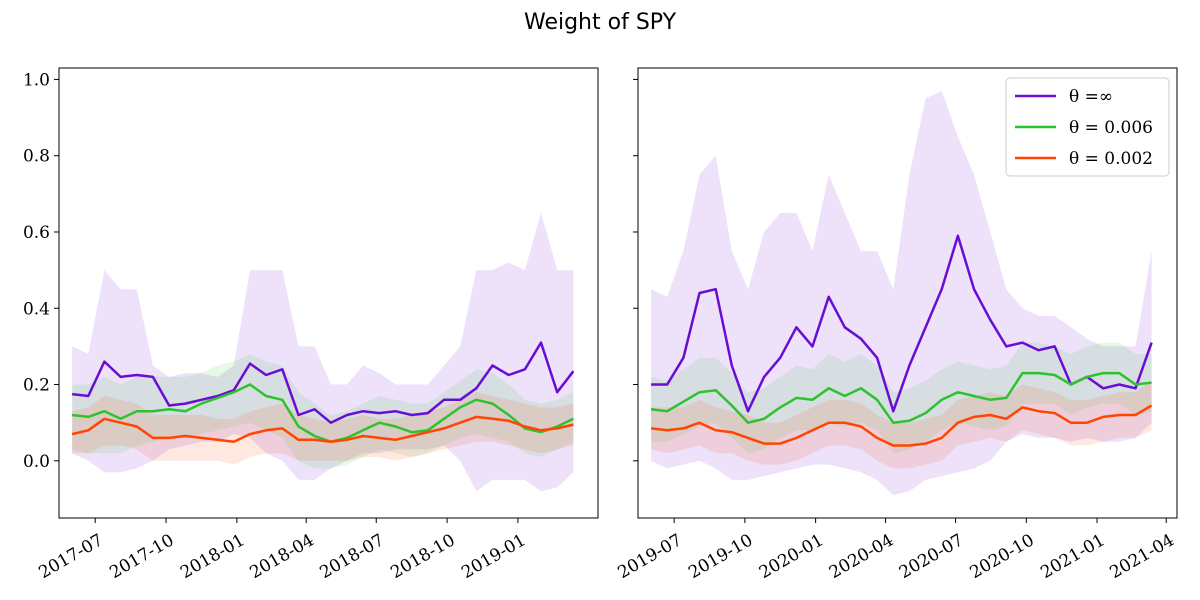 Image resolution: width=1200 pixels, height=600 pixels. Describe the element at coordinates (36, 386) in the screenshot. I see `y-tick-label: 0.2` at that location.